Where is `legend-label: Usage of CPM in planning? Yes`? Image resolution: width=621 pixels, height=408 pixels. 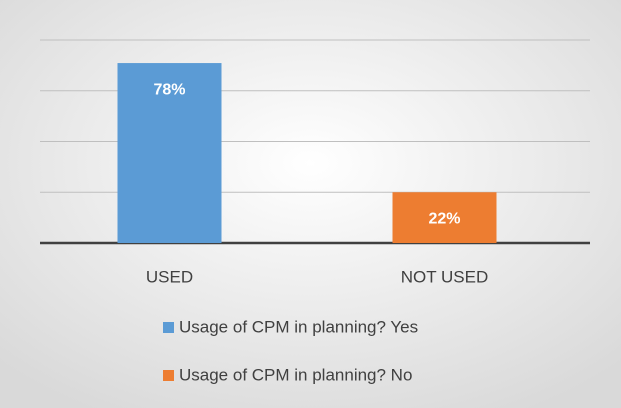 legend-label: Usage of CPM in planning? Yes is located at coordinates (298, 326).